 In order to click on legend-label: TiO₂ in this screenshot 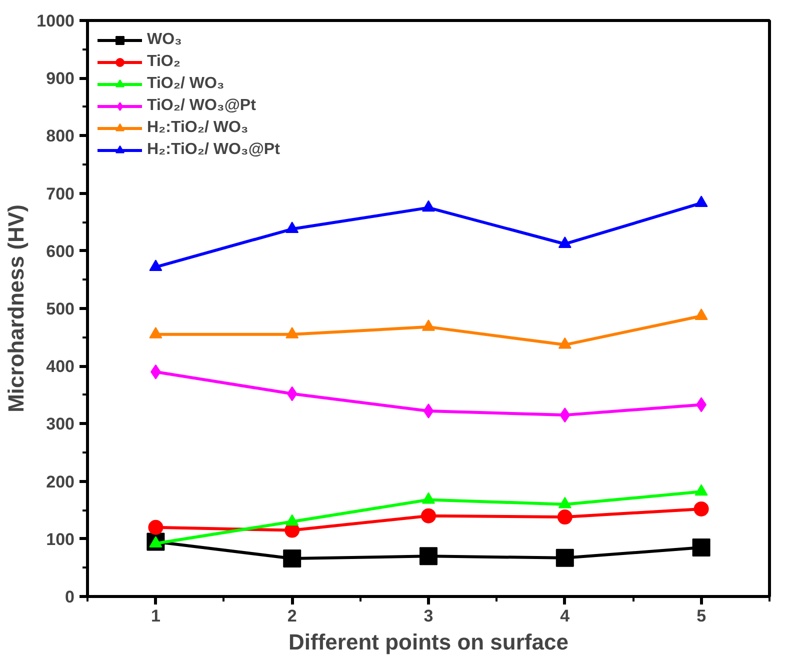, I will do `click(163, 62)`.